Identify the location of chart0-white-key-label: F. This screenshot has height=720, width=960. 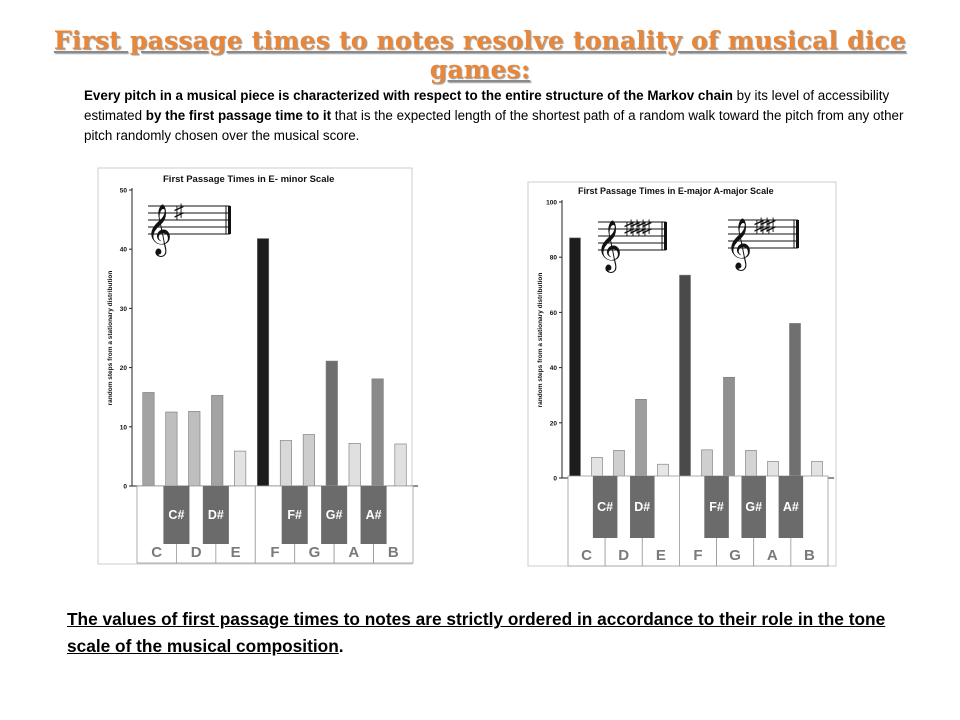
(274, 552).